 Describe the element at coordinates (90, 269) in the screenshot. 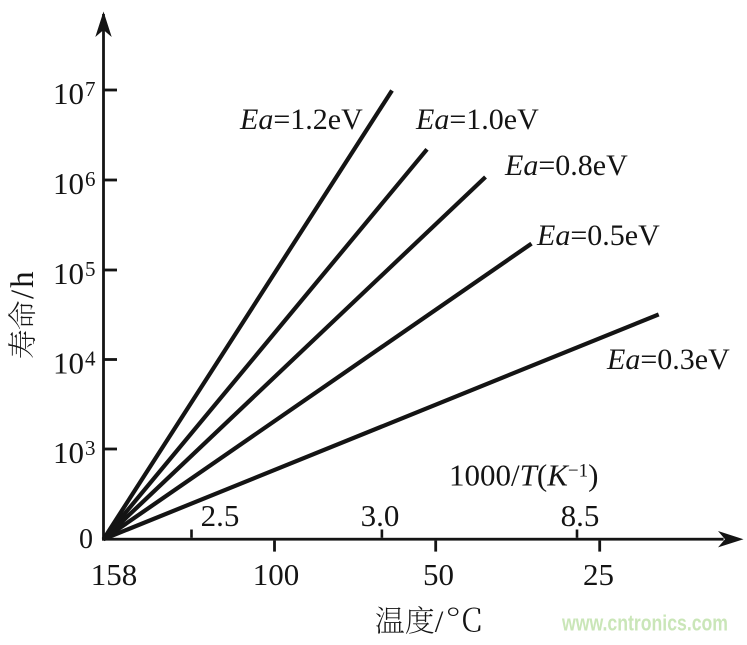

I see `svg-text: 5` at that location.